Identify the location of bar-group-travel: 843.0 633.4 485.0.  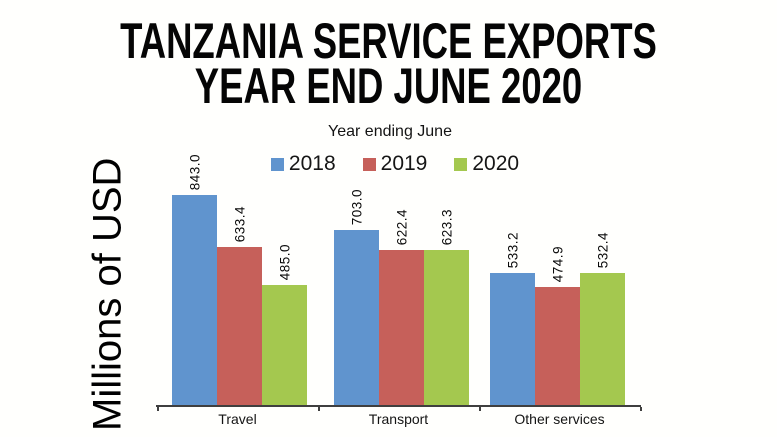
(239, 280).